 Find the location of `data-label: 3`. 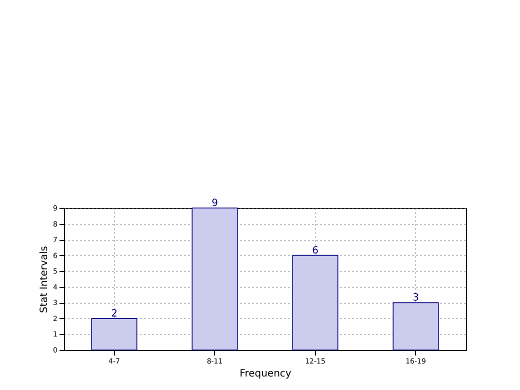

data-label: 3 is located at coordinates (415, 298).